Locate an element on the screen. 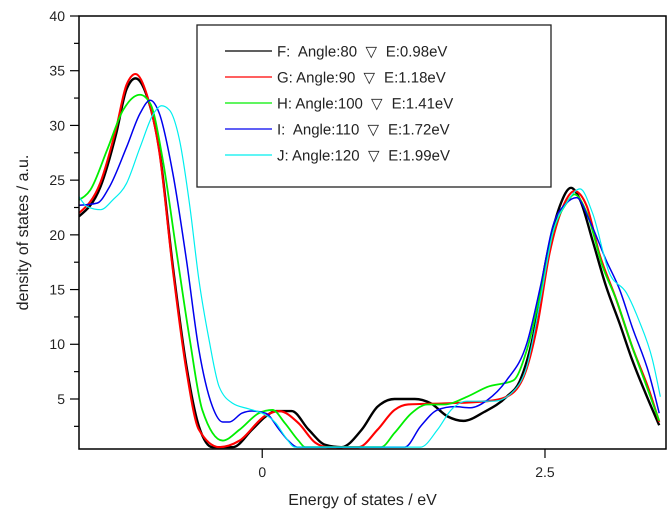  x-axis-title: Energy of states / eV is located at coordinates (363, 500).